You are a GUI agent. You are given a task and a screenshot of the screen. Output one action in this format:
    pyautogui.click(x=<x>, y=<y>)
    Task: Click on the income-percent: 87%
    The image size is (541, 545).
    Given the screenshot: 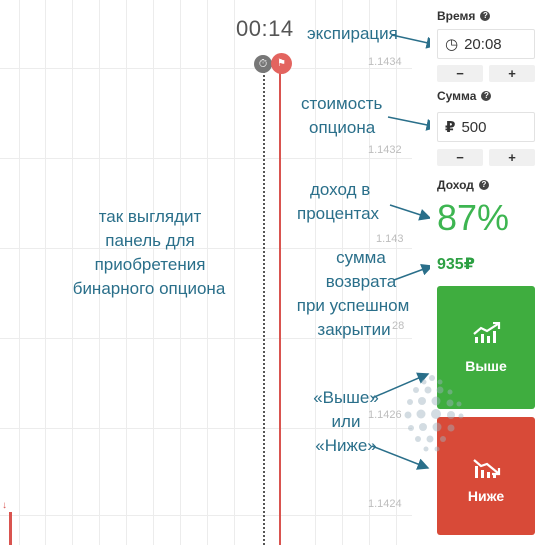 What is the action you would take?
    pyautogui.click(x=473, y=217)
    